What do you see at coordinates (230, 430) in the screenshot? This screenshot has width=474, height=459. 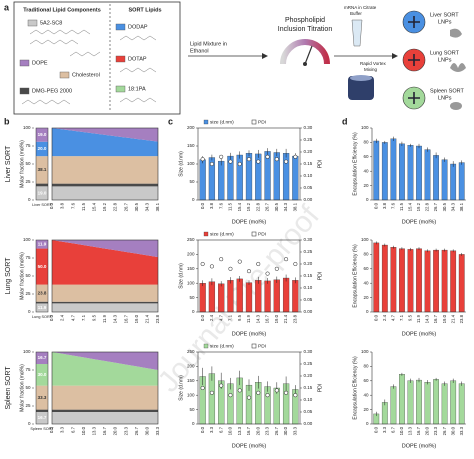 I see `x-tick-label: 10.0` at bounding box center [230, 430].